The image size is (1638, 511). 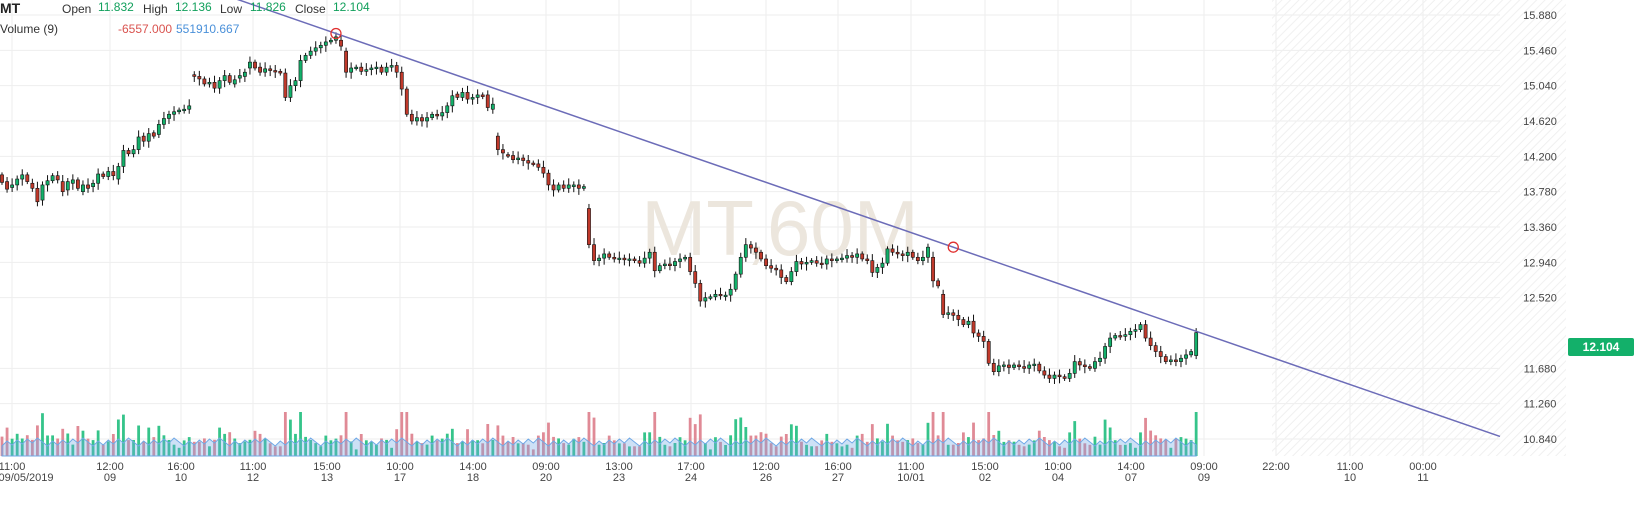 I want to click on low-label: Low, so click(x=231, y=9).